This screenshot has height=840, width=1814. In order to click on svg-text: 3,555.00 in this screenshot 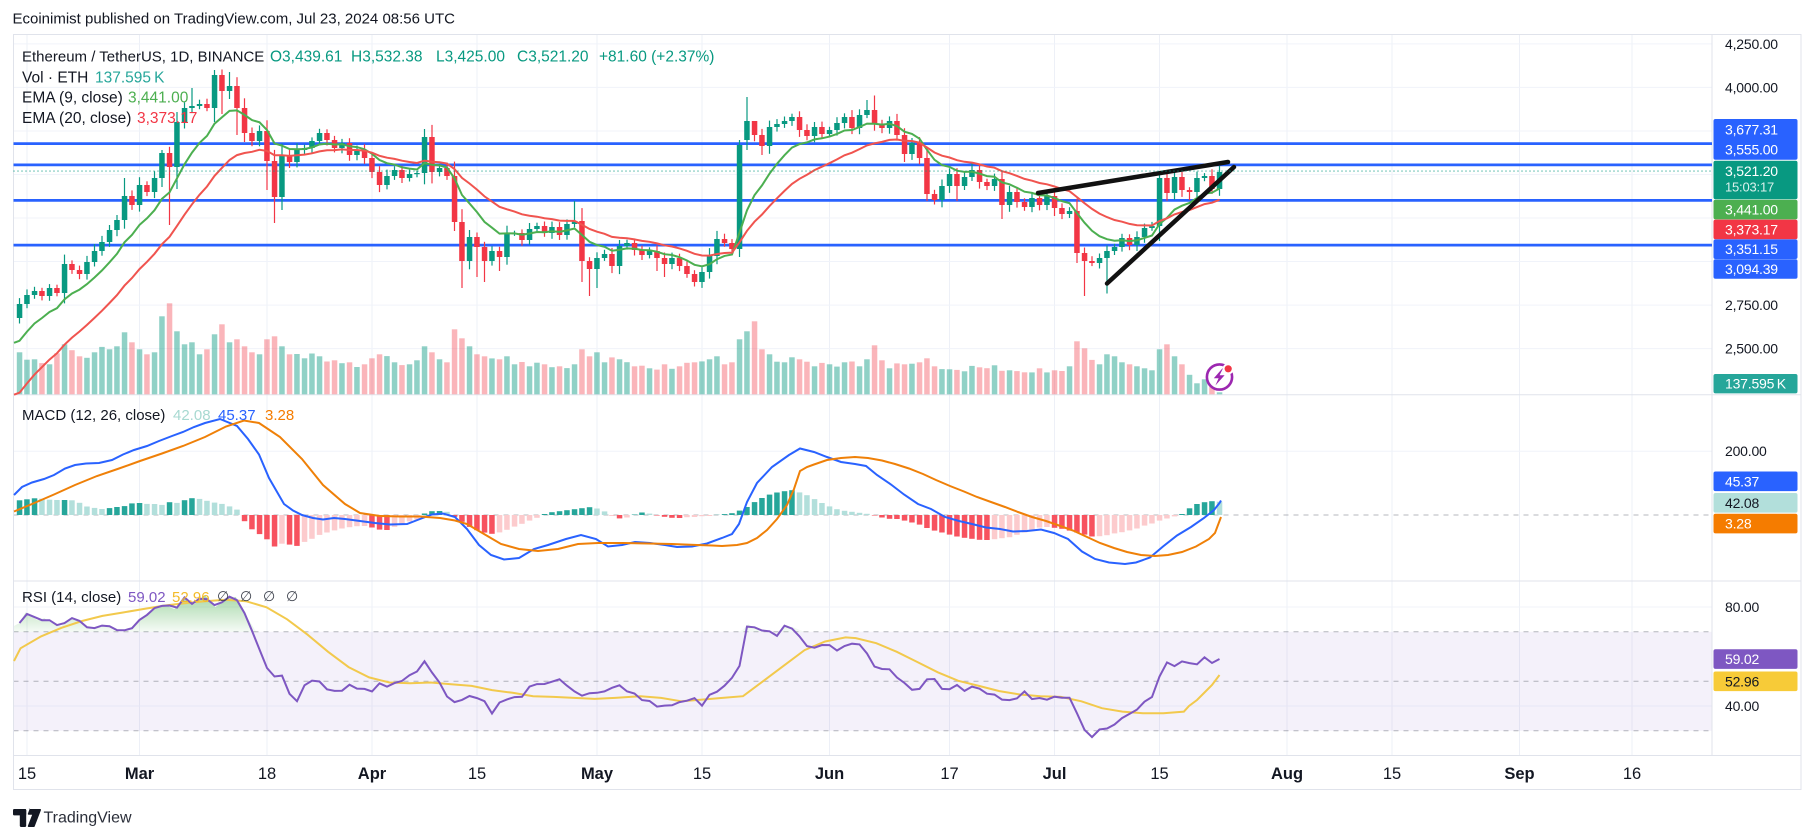, I will do `click(1751, 150)`.